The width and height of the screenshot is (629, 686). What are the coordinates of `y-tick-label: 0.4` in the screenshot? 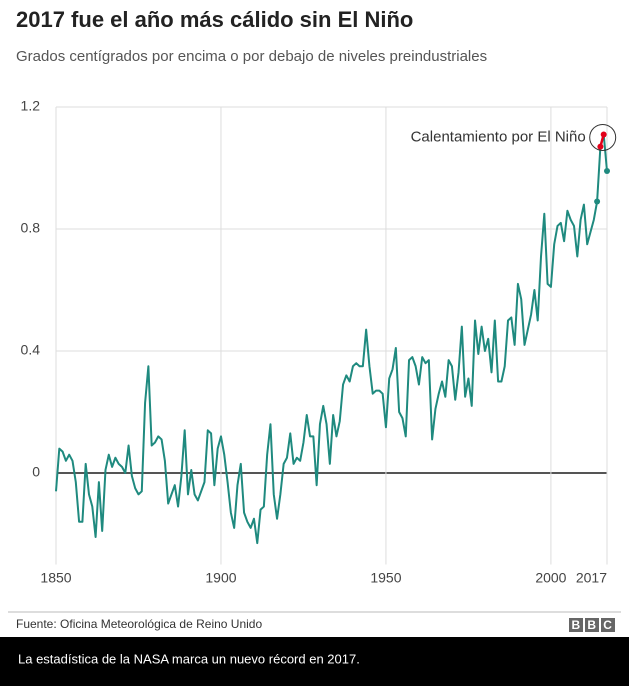 It's located at (31, 350).